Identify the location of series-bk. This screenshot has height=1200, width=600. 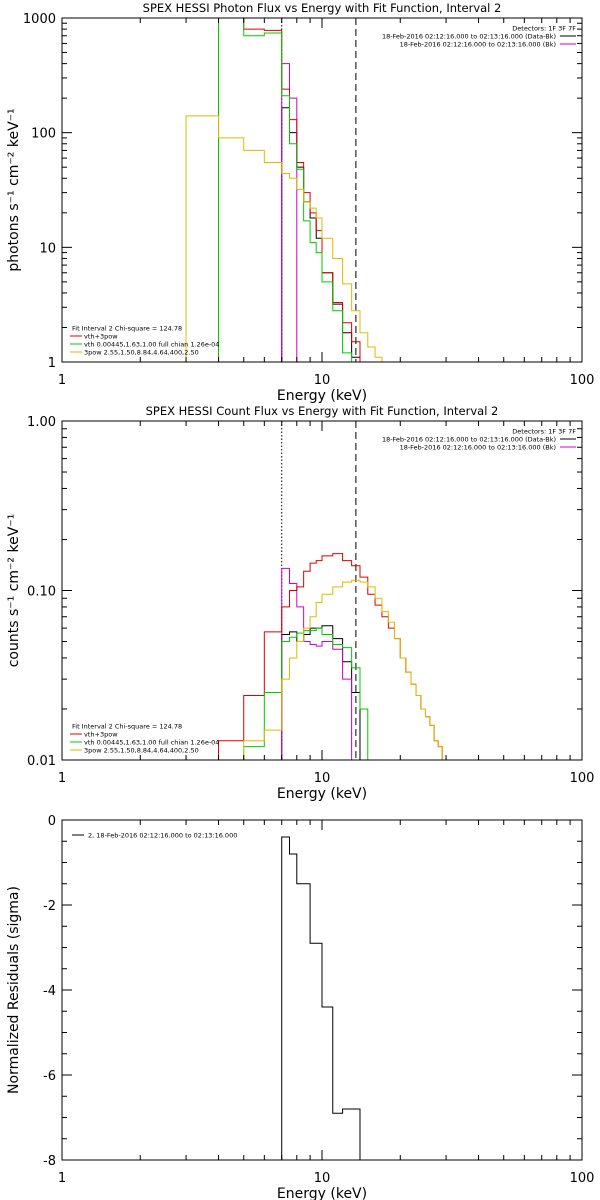
(320, 663).